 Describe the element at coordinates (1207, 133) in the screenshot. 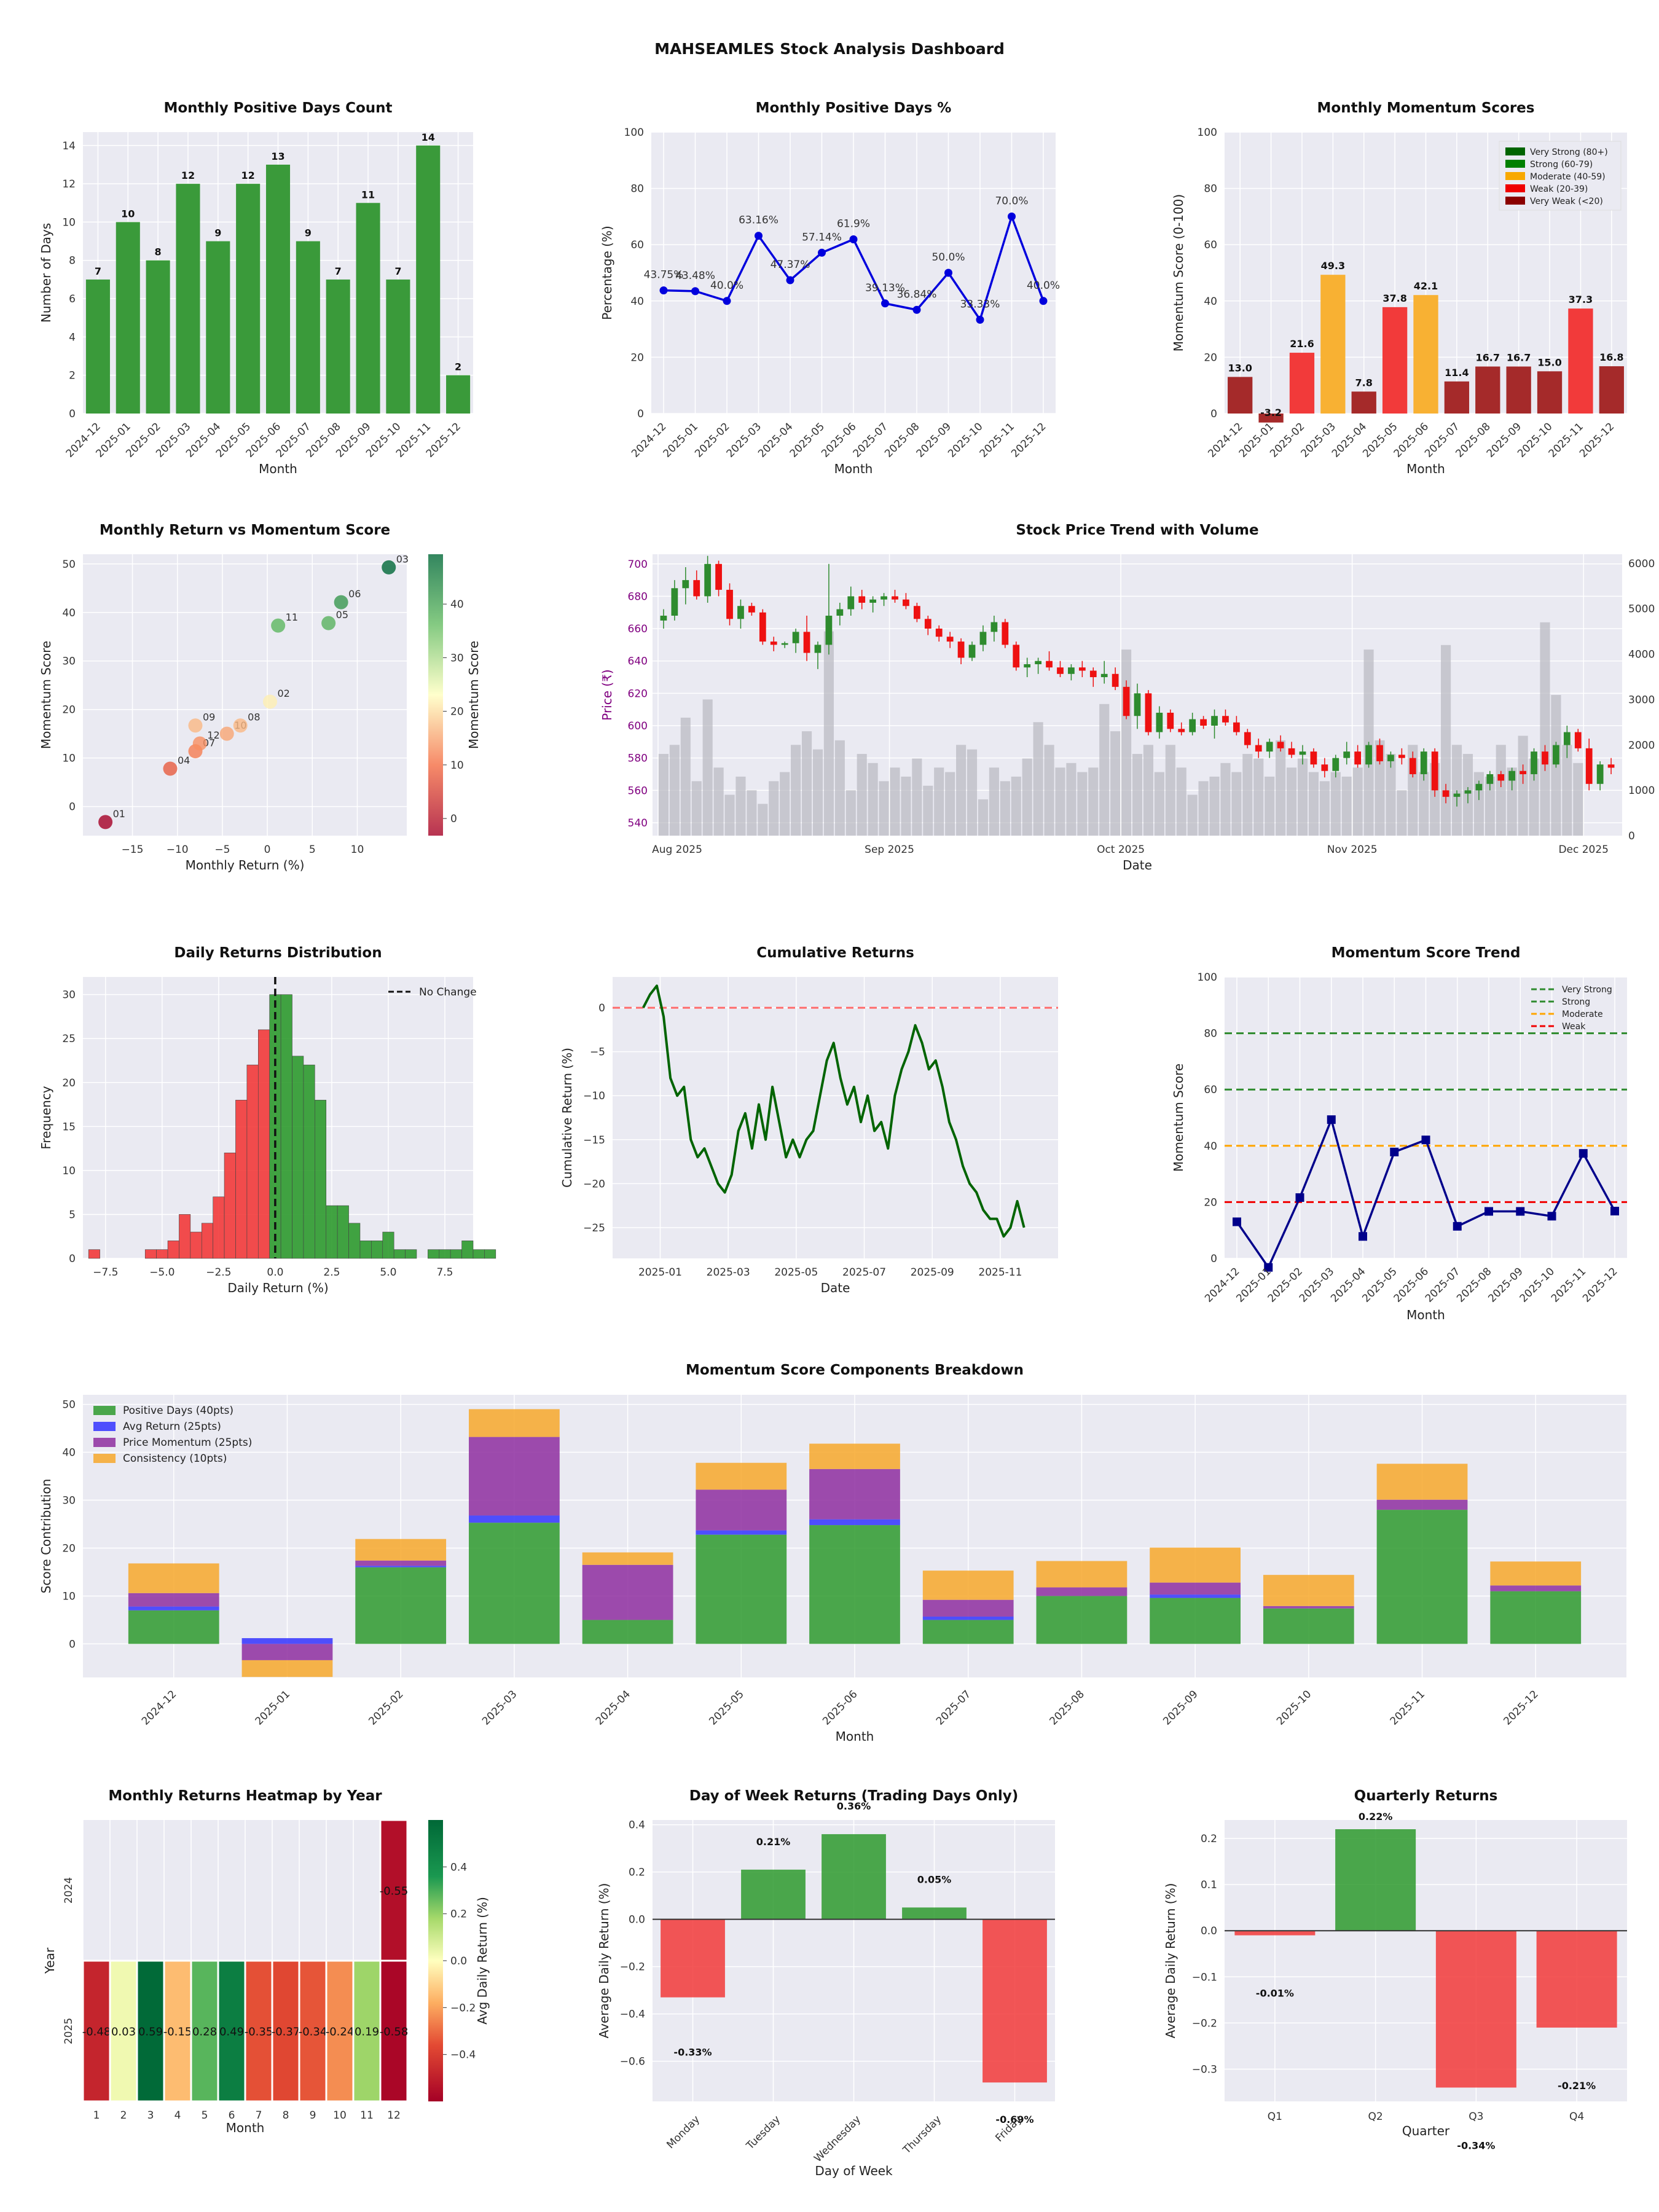

I see `y-tick-label: 100` at that location.